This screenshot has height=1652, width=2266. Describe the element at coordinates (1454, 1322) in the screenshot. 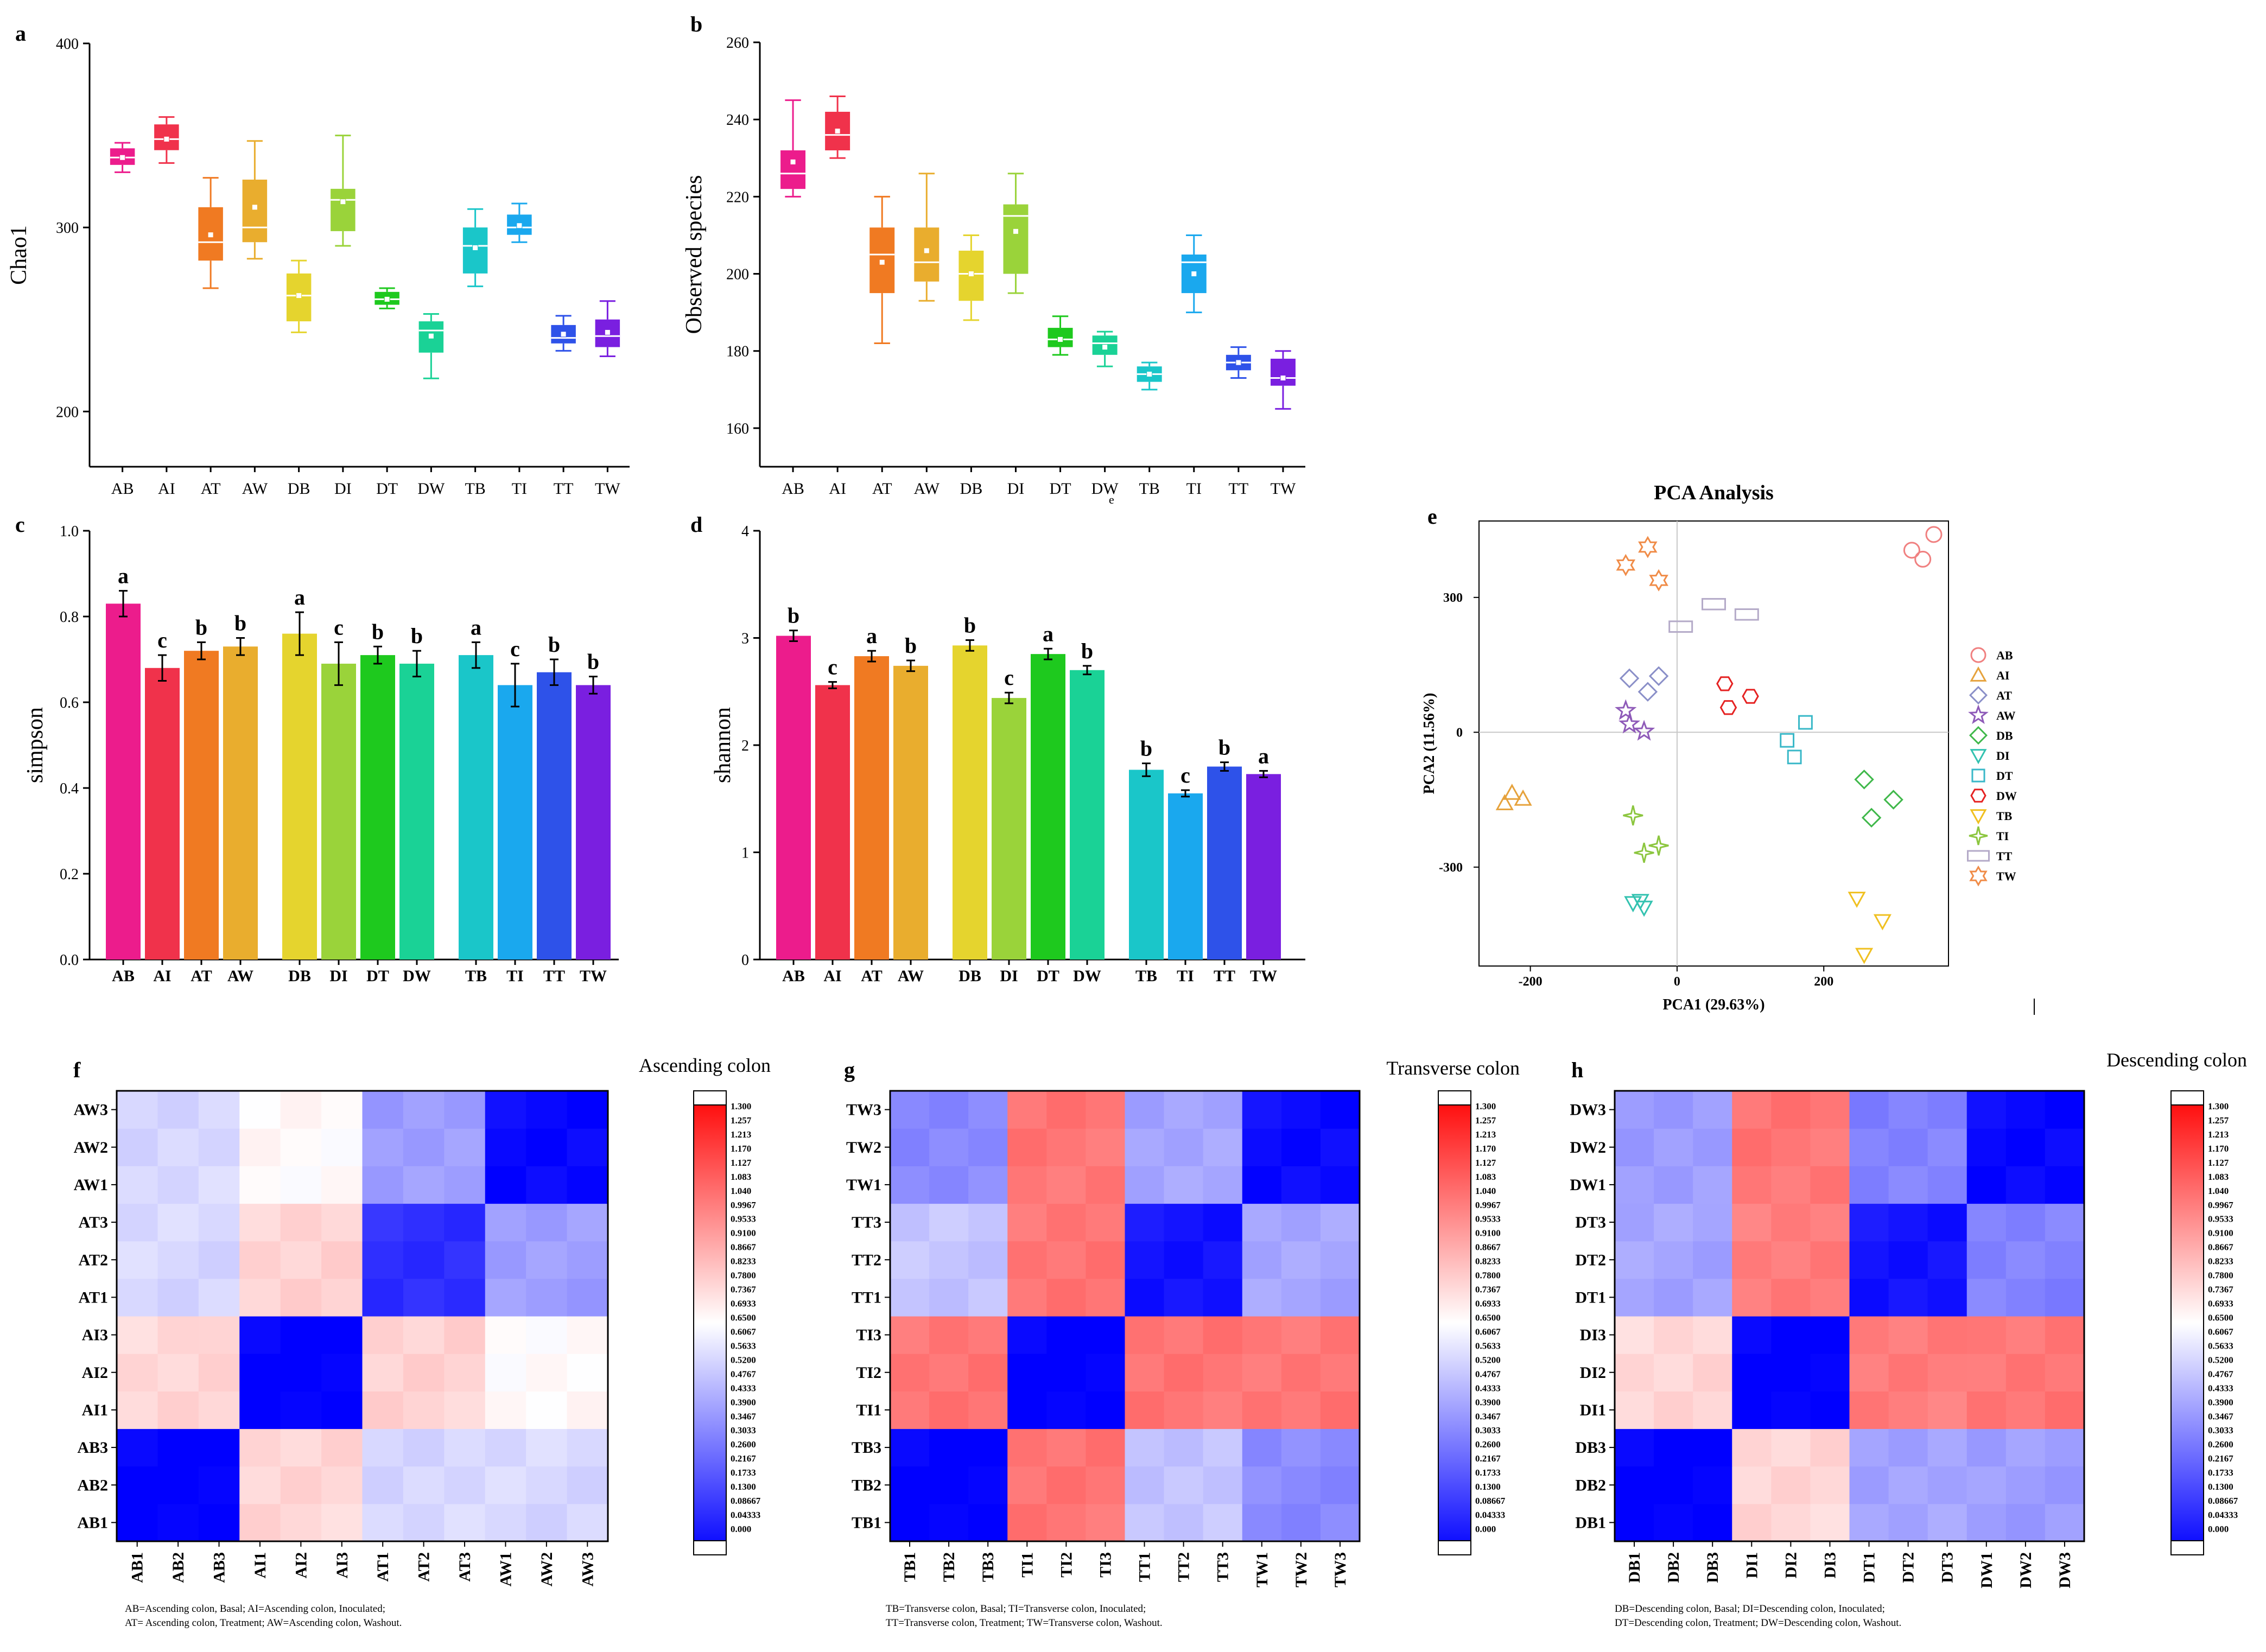

I see `panel-g-color-scale` at that location.